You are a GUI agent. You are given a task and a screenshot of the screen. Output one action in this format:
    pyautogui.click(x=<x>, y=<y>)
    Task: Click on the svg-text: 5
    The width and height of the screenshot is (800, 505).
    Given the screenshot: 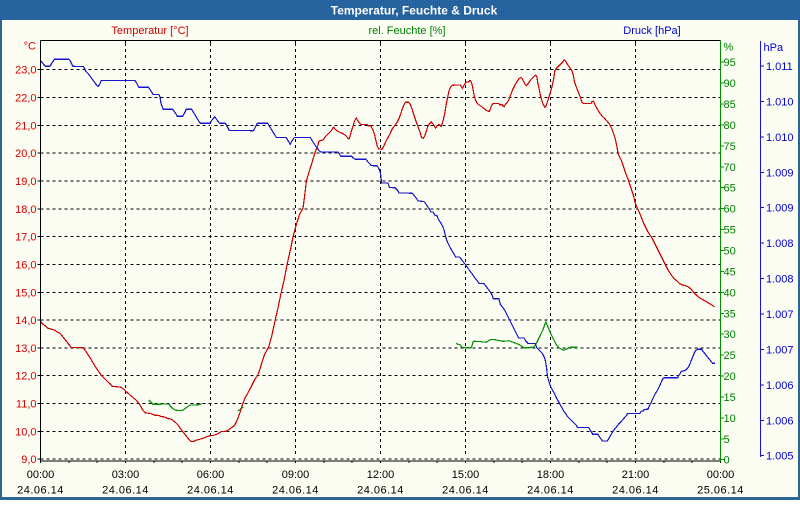 What is the action you would take?
    pyautogui.click(x=727, y=440)
    